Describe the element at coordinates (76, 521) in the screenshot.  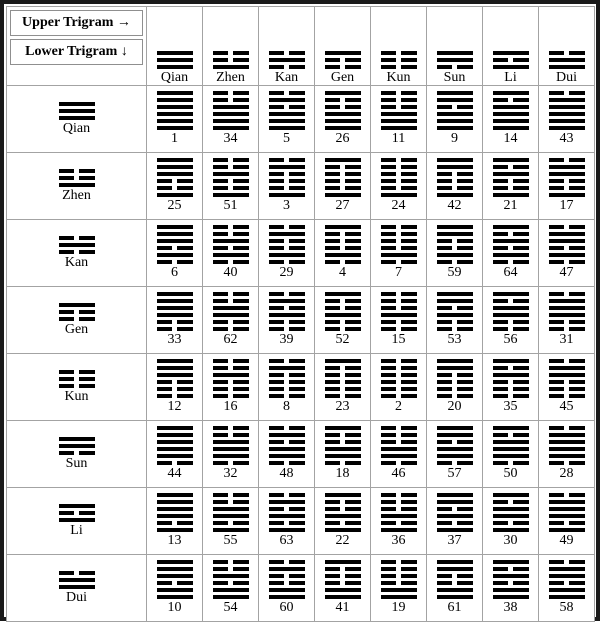
I see `row-header-li: Li` at that location.